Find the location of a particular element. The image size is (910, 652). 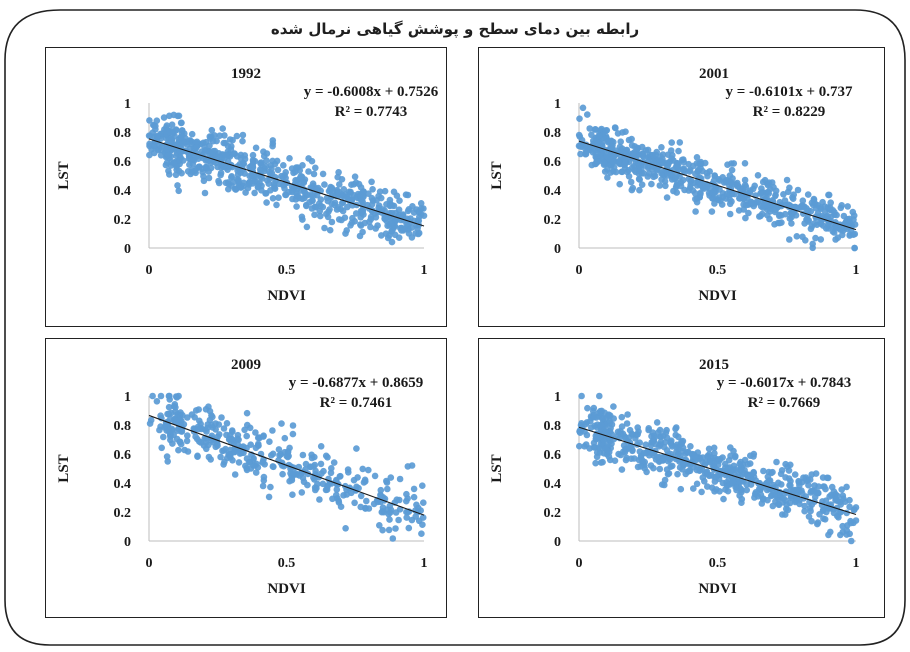

y-tick-label: 0 is located at coordinates (557, 249).